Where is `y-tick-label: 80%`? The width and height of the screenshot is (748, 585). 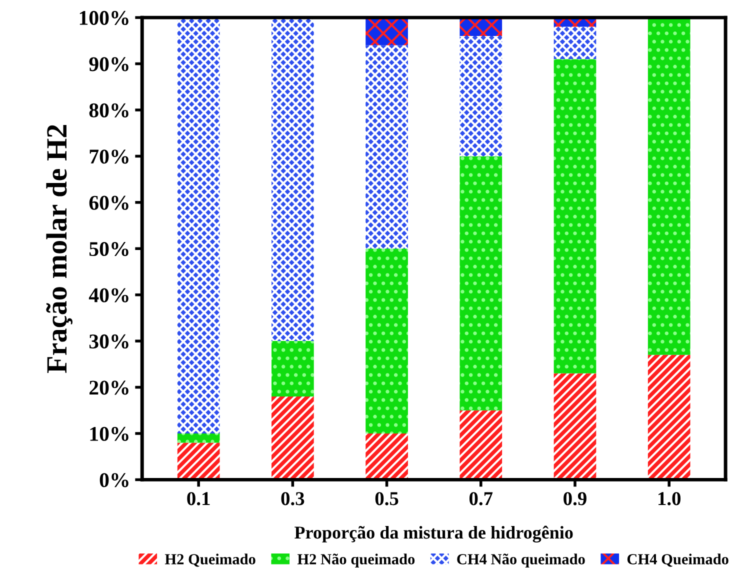
y-tick-label: 80% is located at coordinates (108, 110).